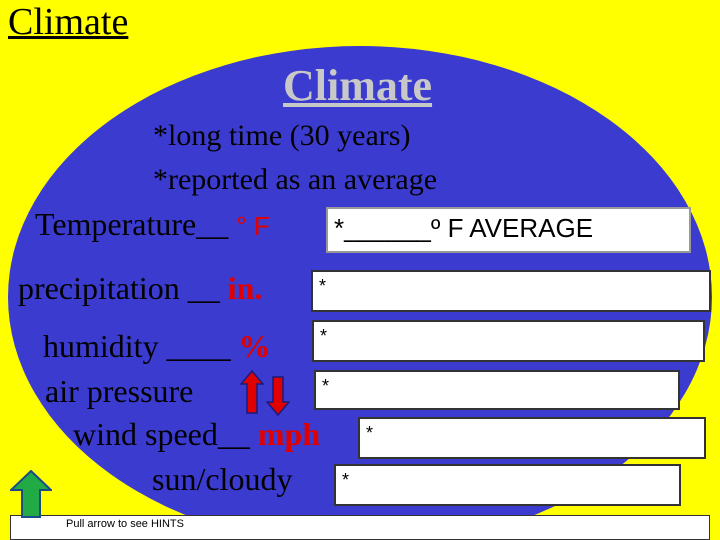 This screenshot has width=720, height=540. What do you see at coordinates (132, 224) in the screenshot?
I see `temperature-label-text: Temperature__` at bounding box center [132, 224].